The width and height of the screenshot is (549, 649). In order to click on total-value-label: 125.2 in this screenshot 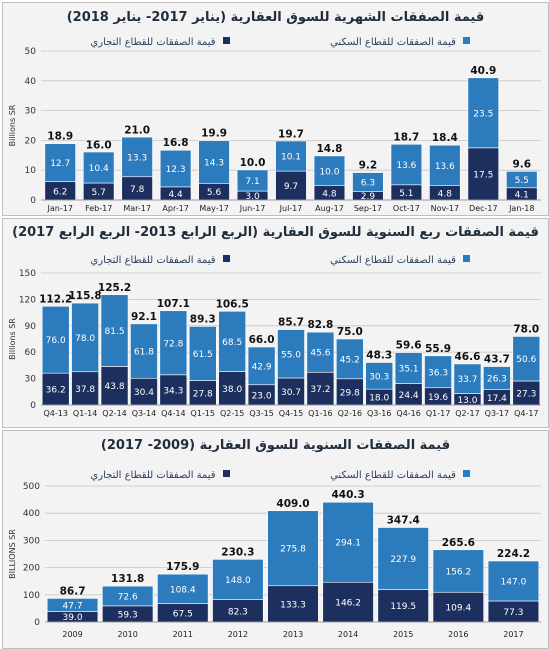, I will do `click(114, 288)`.